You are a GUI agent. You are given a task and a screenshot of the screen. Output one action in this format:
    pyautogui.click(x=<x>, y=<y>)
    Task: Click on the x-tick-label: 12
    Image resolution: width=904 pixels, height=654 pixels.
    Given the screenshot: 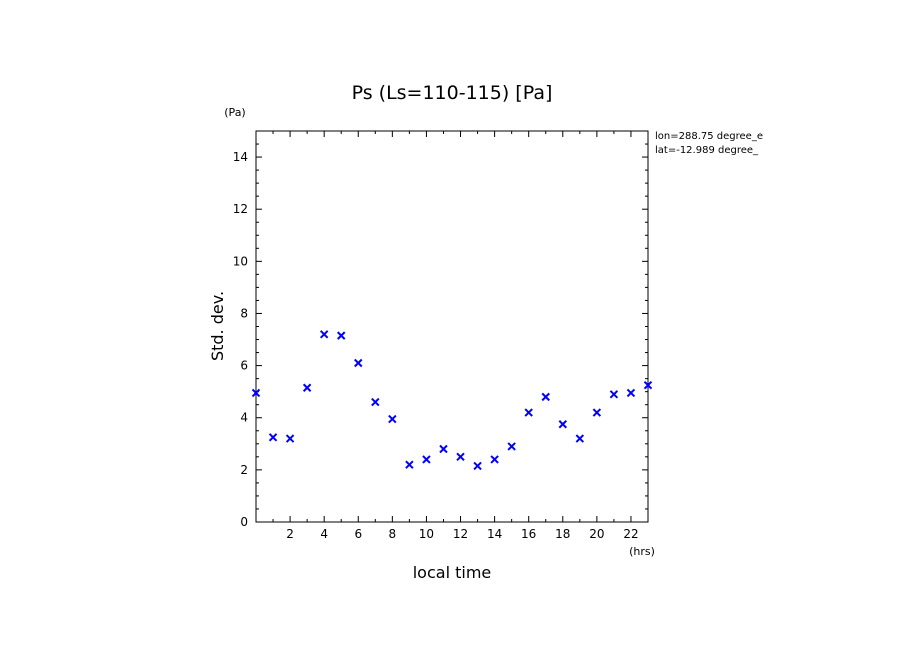 What is the action you would take?
    pyautogui.click(x=460, y=534)
    